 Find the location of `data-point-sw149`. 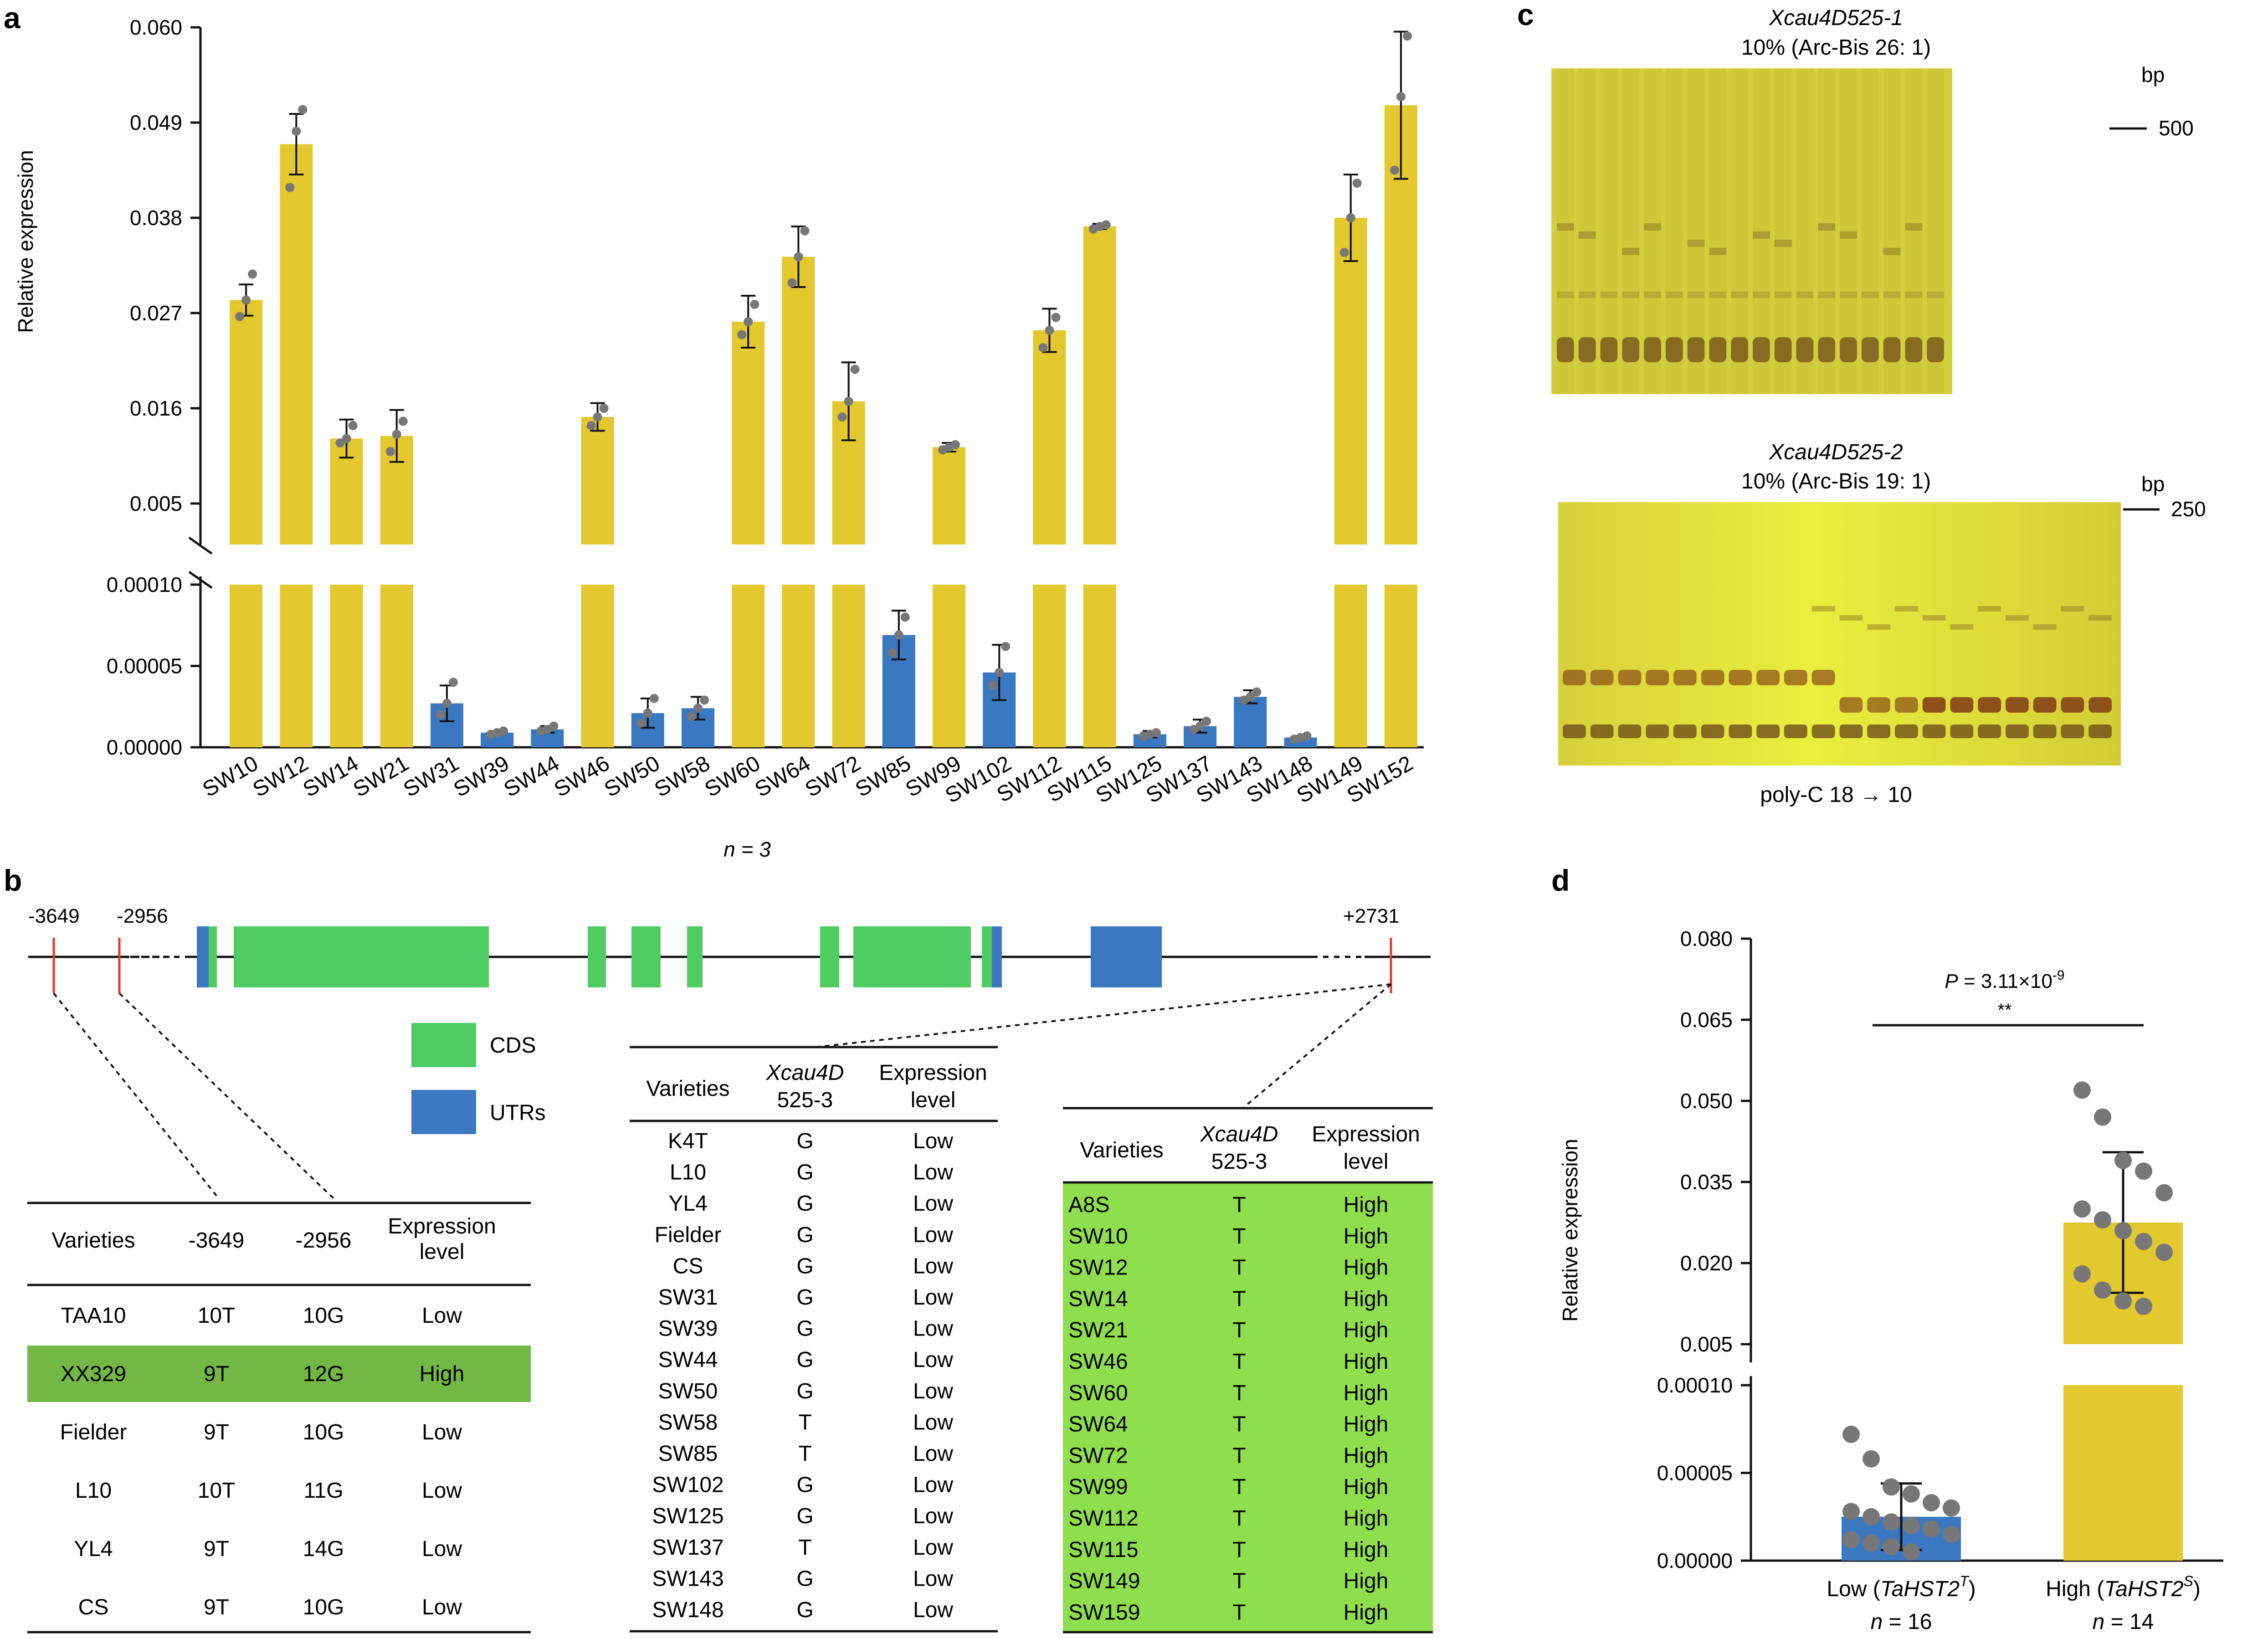

data-point-sw149 is located at coordinates (1357, 183).